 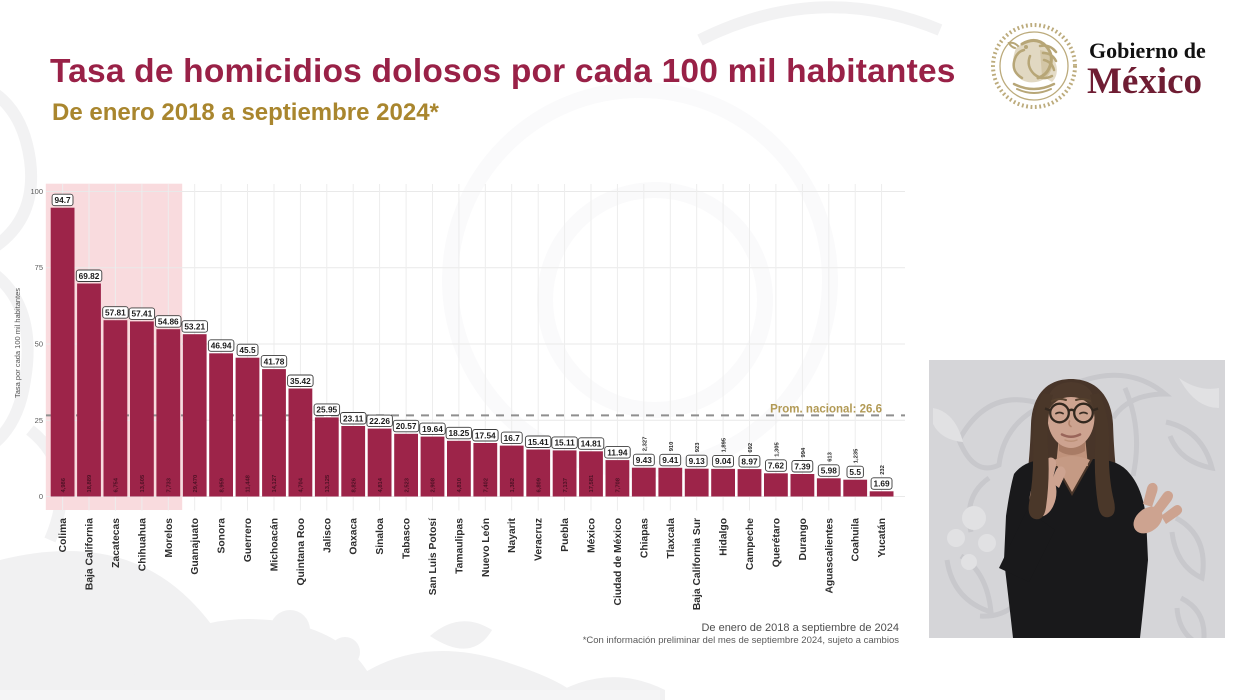 I want to click on svg-text: 8.97, so click(x=749, y=461).